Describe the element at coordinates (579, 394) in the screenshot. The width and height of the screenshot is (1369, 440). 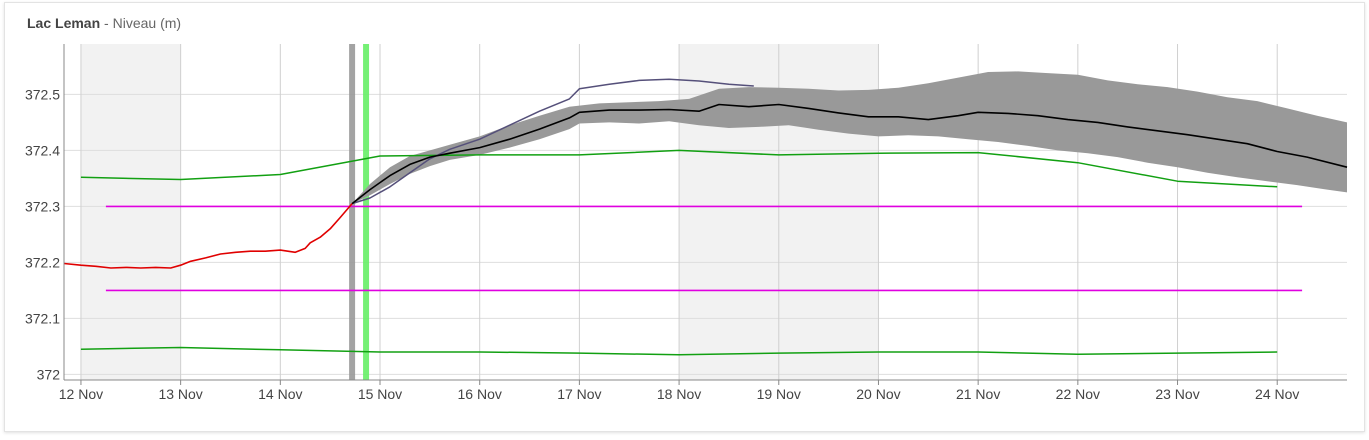
I see `x-tick-label: 17 Nov` at that location.